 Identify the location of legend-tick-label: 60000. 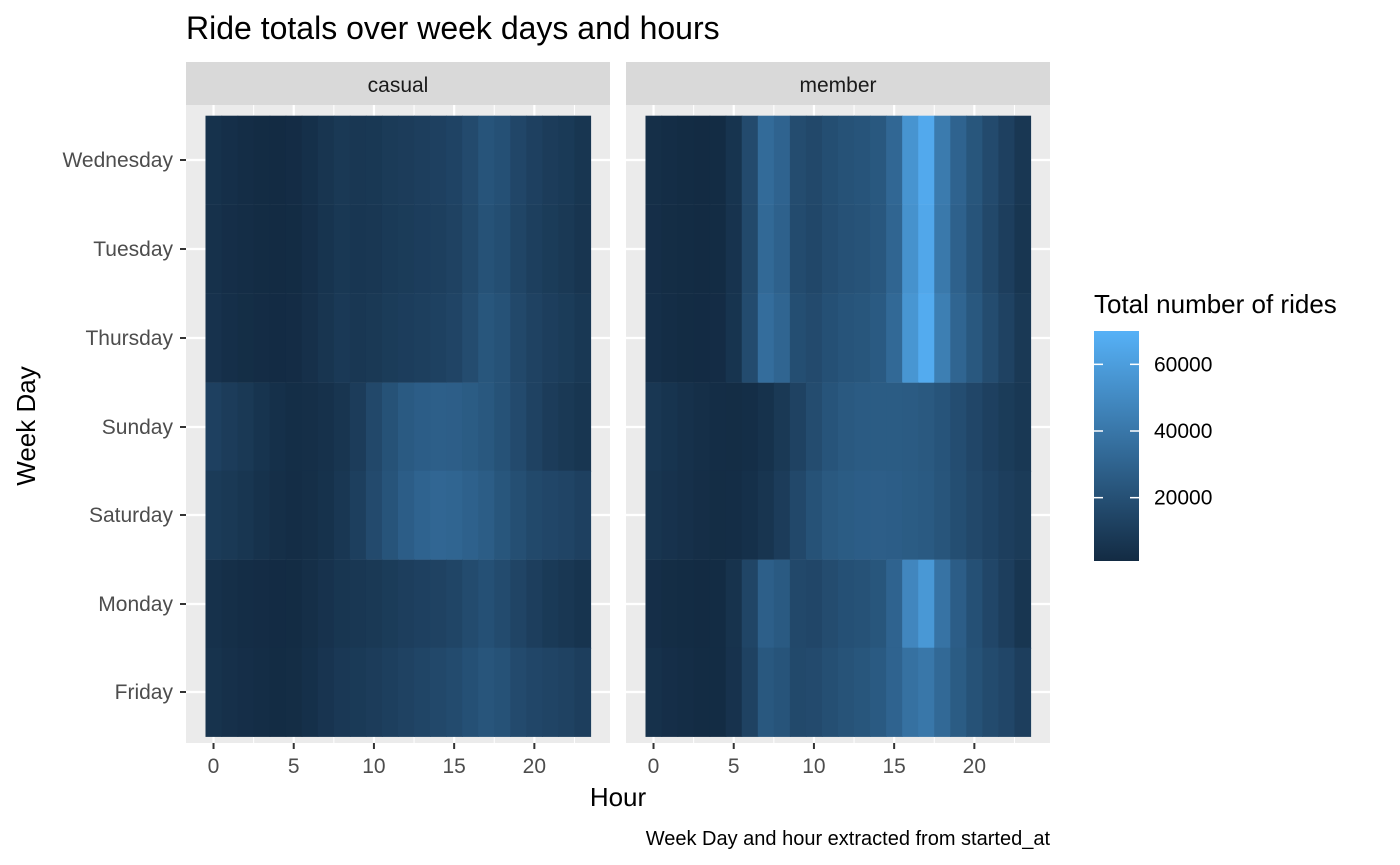
(1183, 364).